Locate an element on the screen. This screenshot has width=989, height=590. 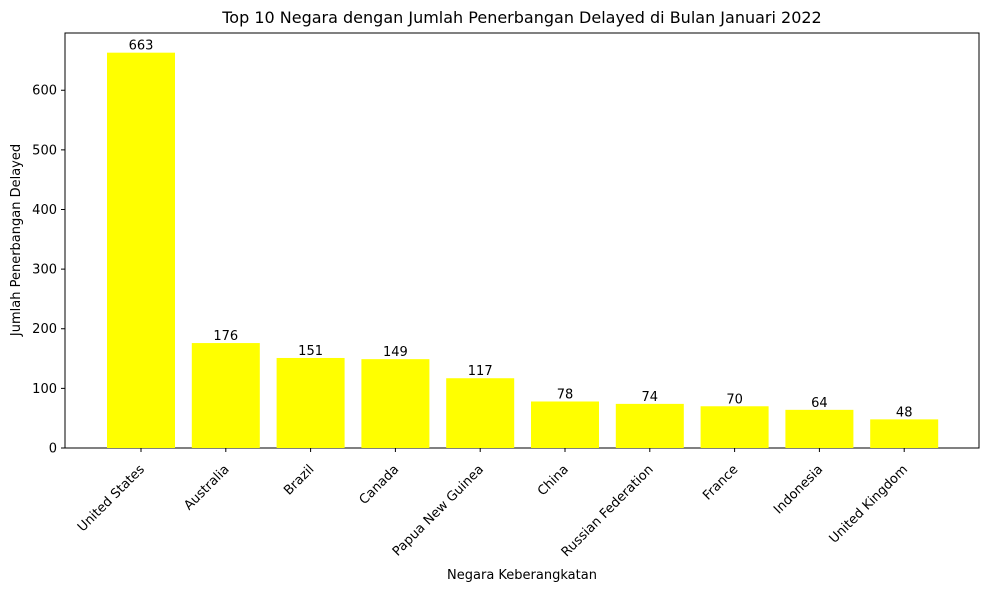
y-tick-label: 500 is located at coordinates (44, 150).